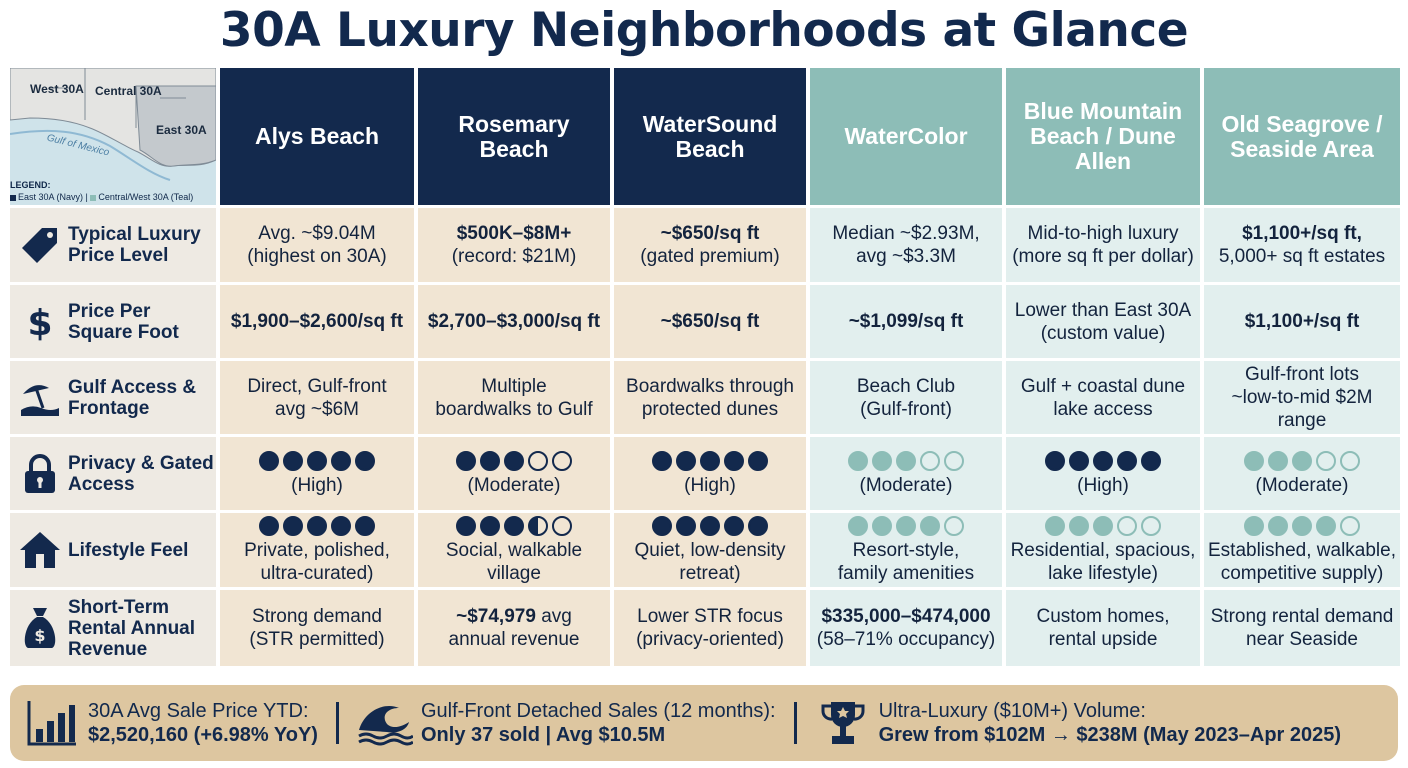 The width and height of the screenshot is (1408, 768). I want to click on price-sqft-watercolor: ~$1,099/sq ft, so click(906, 320).